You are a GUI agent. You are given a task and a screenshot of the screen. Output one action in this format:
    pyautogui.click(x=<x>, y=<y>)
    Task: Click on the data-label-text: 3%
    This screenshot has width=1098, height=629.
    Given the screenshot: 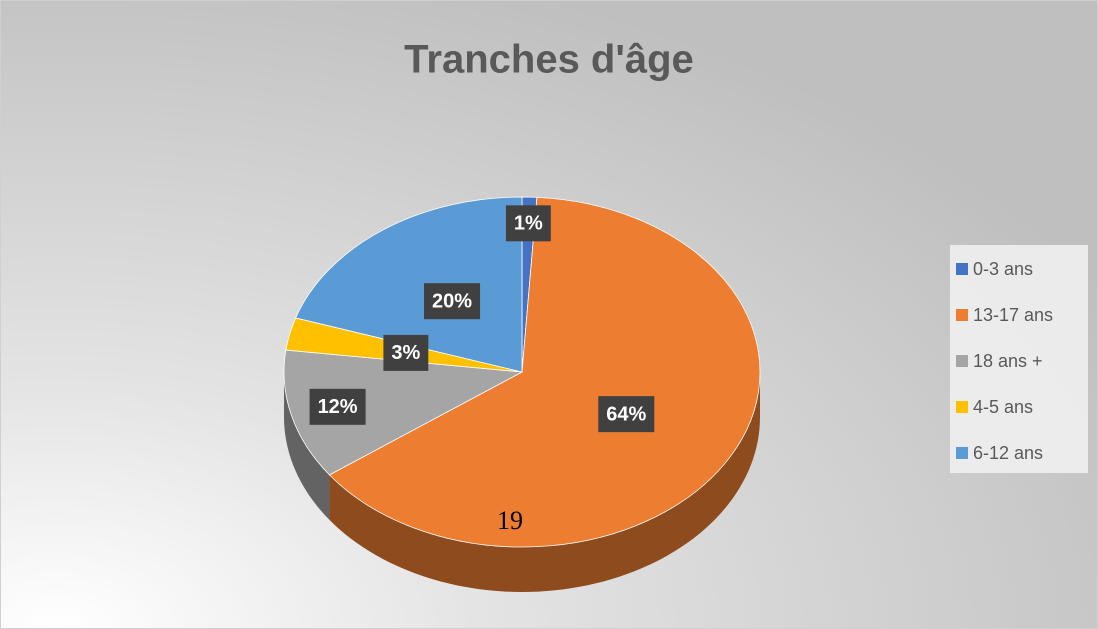 What is the action you would take?
    pyautogui.click(x=405, y=353)
    